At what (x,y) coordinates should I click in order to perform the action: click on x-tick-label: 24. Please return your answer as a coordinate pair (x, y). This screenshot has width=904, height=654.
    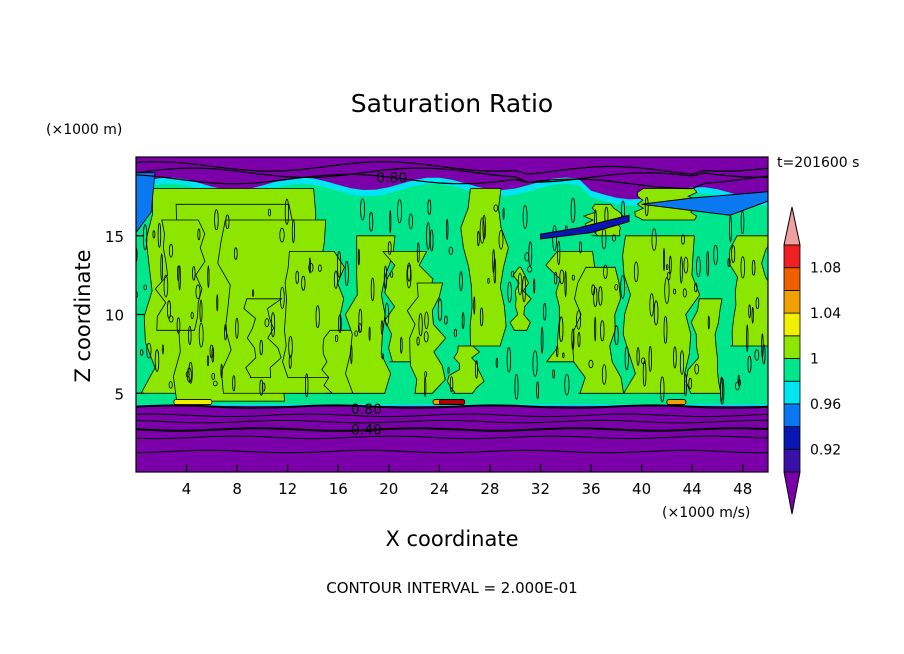
    Looking at the image, I should click on (439, 489).